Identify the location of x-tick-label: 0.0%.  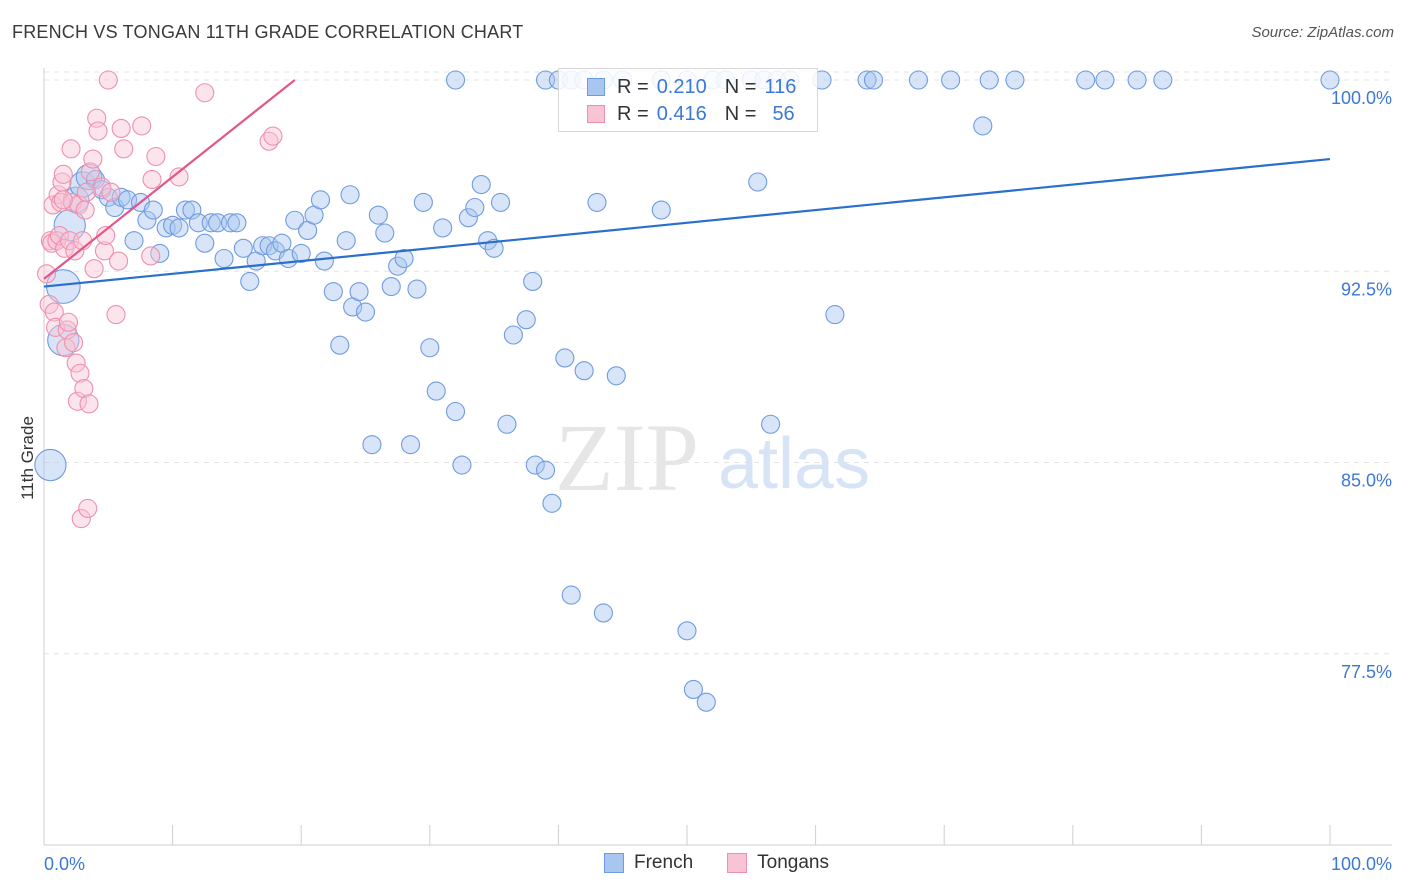
(64, 864).